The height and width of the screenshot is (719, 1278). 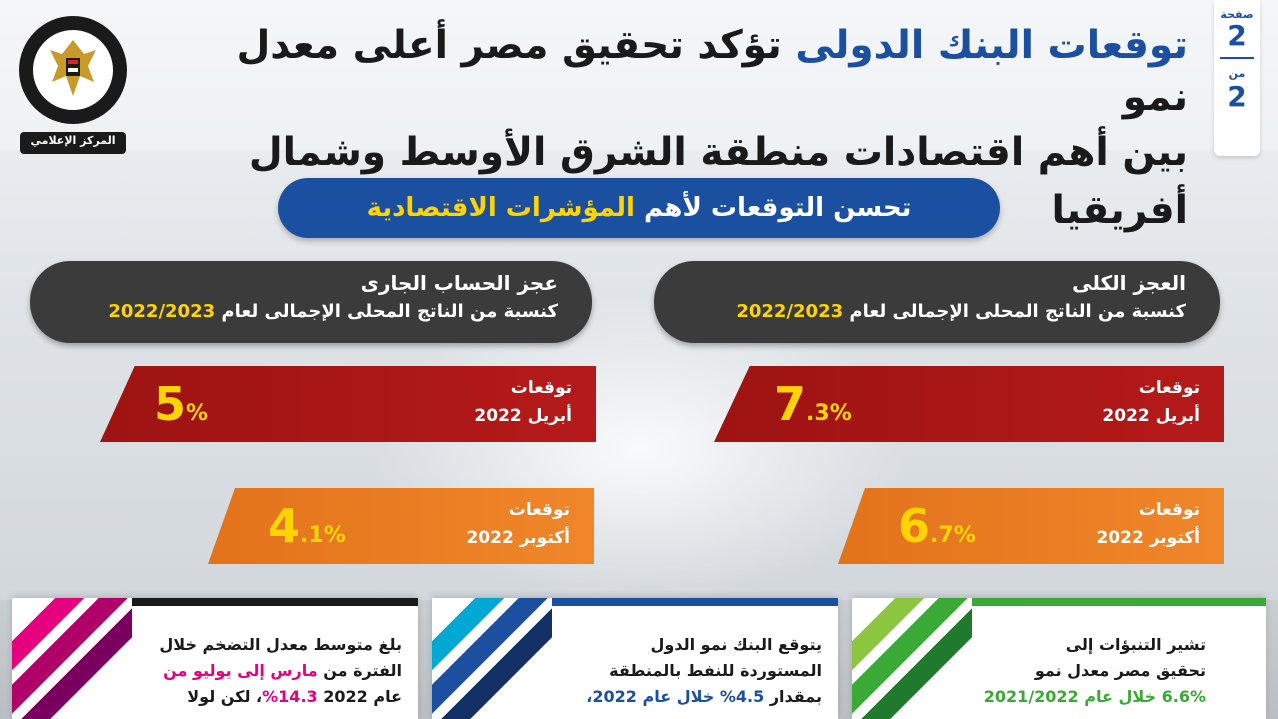 What do you see at coordinates (1135, 644) in the screenshot?
I see `card-line: تشير التنبؤات إلى` at bounding box center [1135, 644].